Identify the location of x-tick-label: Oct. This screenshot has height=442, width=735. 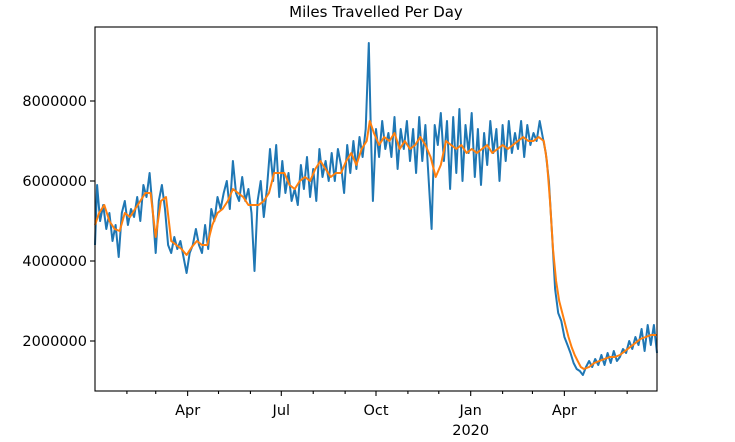
(375, 411).